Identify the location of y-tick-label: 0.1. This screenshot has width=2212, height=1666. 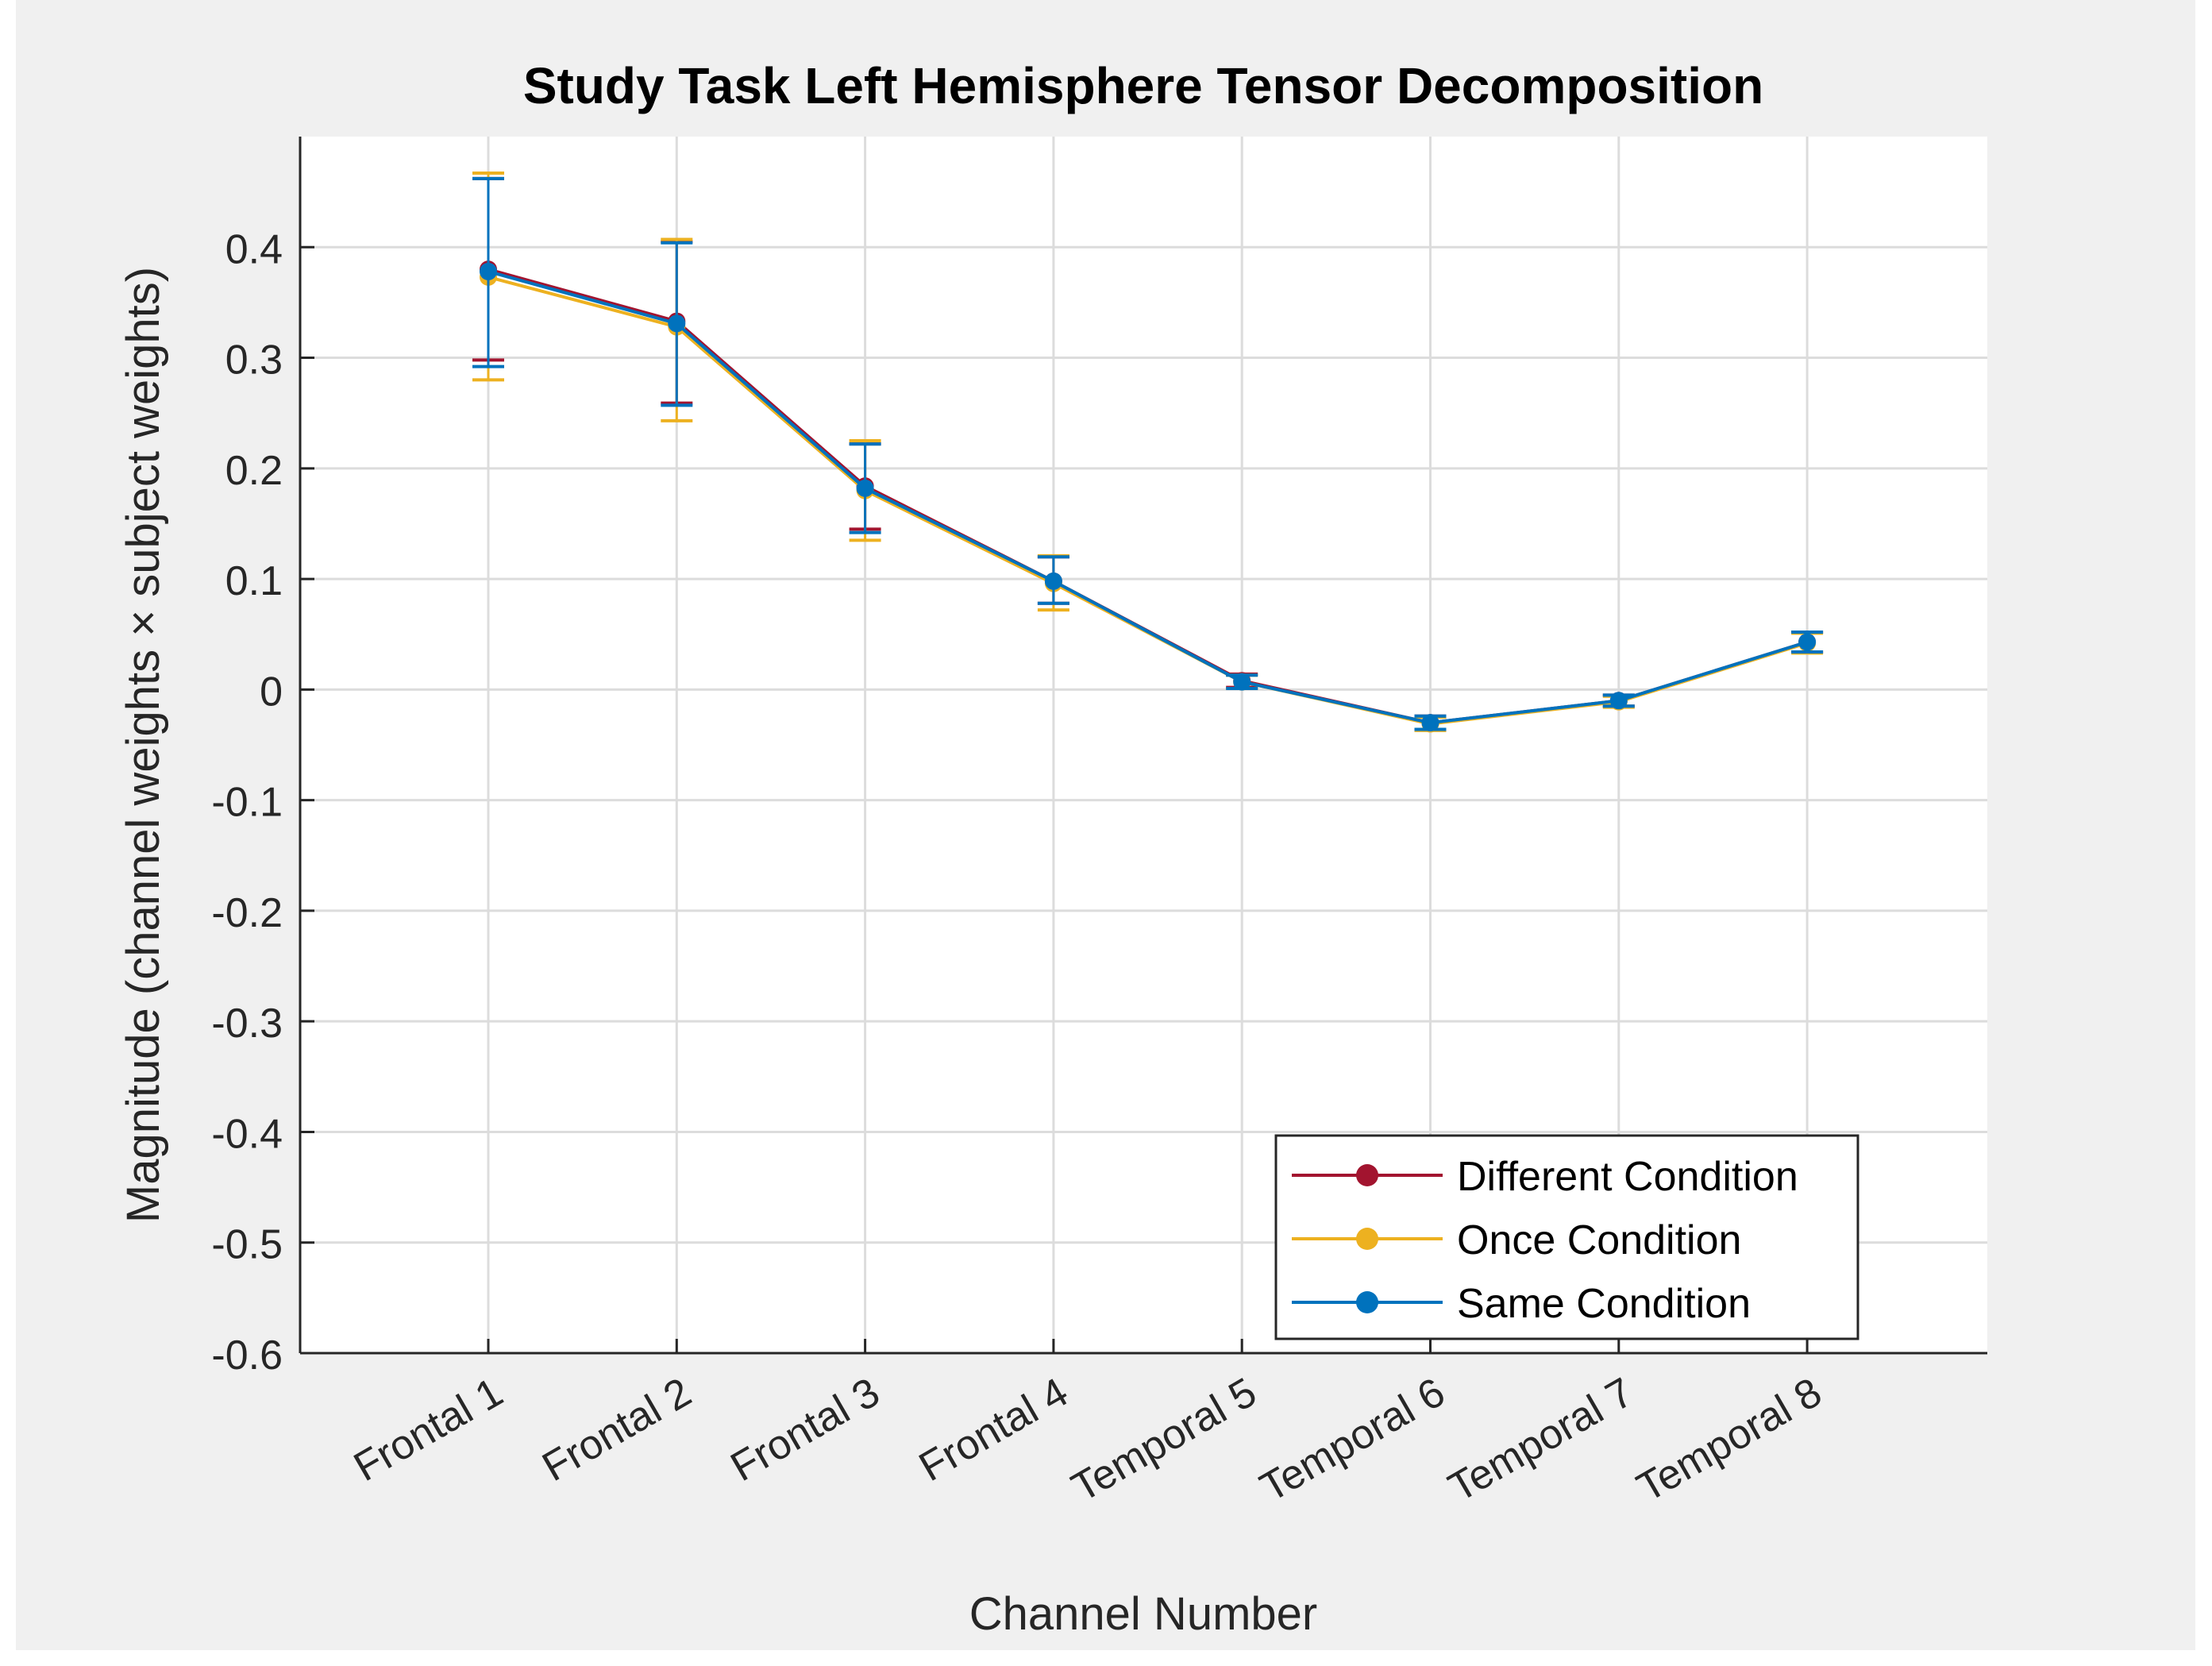
(254, 581).